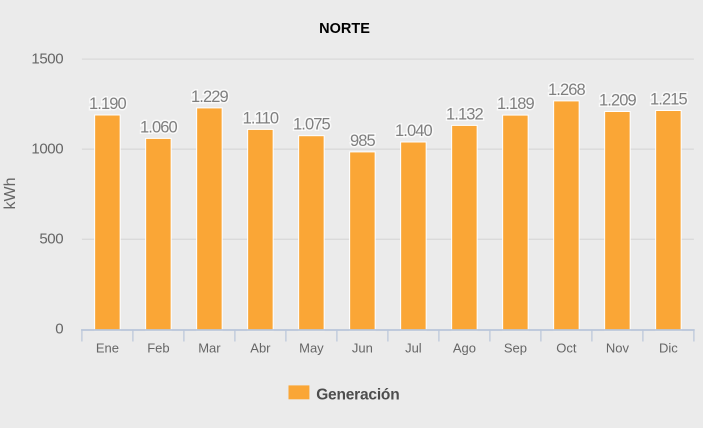 The image size is (703, 428). I want to click on svg-text: 1.075, so click(312, 125).